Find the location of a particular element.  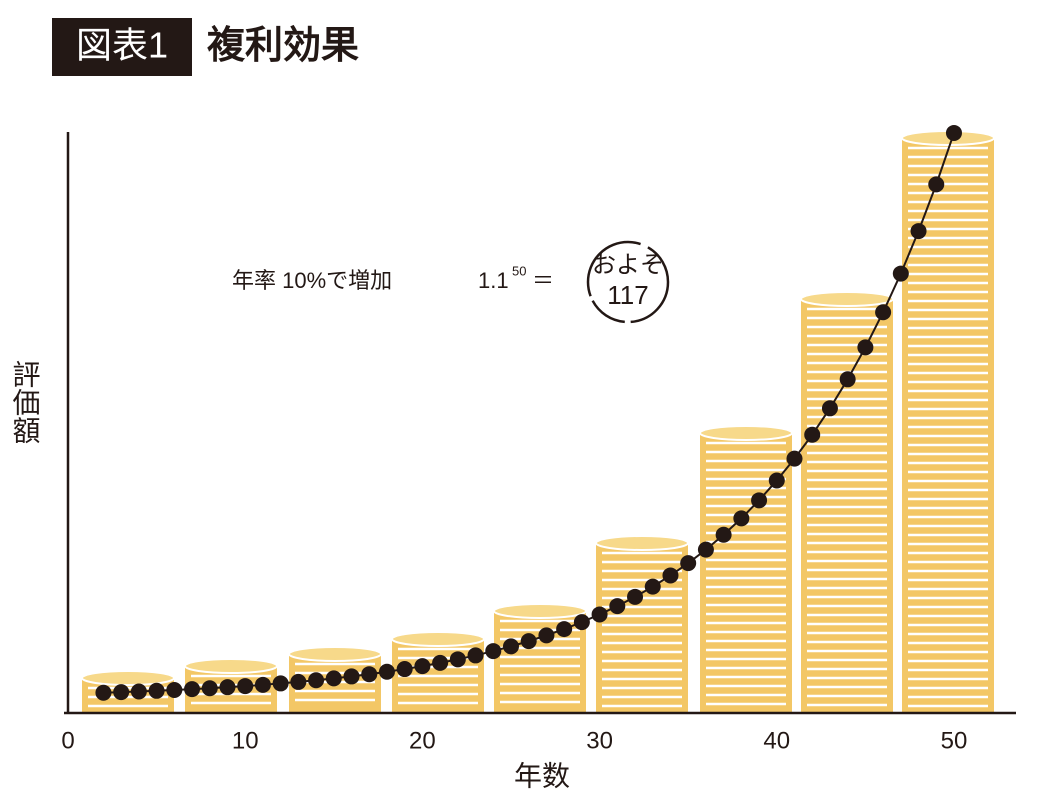

x-axis-label: 年数 is located at coordinates (542, 775).